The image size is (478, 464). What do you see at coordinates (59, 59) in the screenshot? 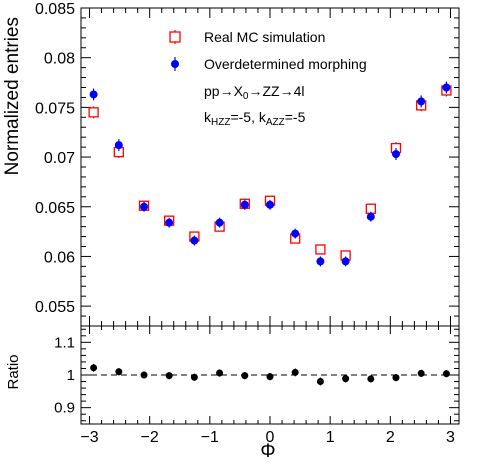
I see `main-y-tick-label: 0.08` at bounding box center [59, 59].